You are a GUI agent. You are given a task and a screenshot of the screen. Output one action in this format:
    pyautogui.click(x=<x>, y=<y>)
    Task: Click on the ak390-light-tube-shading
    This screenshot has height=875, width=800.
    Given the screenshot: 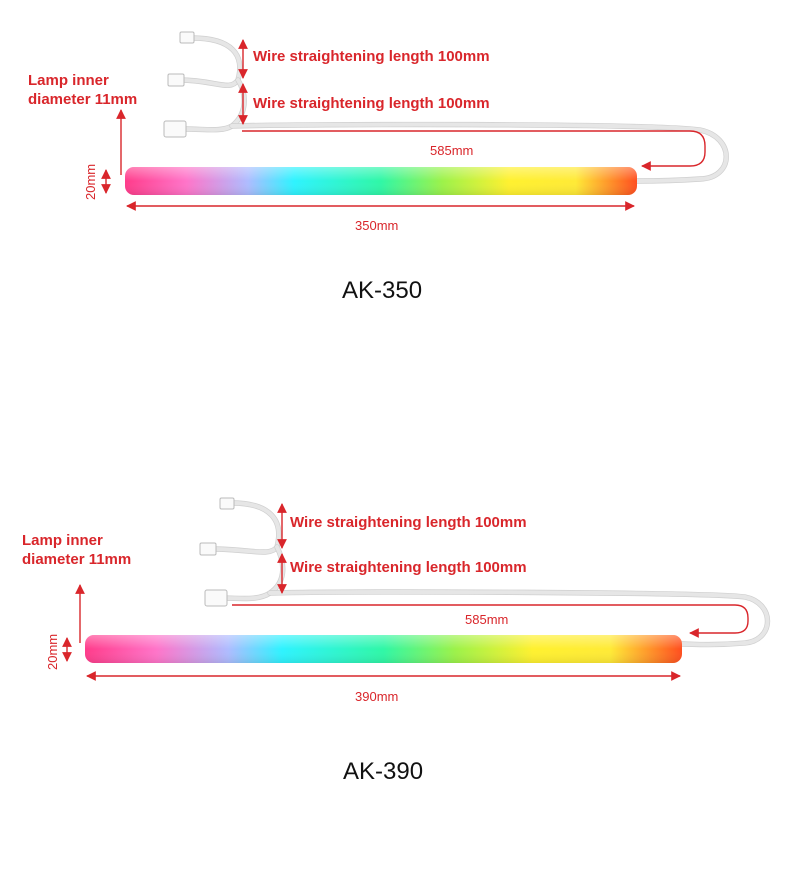 What is the action you would take?
    pyautogui.click(x=383, y=649)
    